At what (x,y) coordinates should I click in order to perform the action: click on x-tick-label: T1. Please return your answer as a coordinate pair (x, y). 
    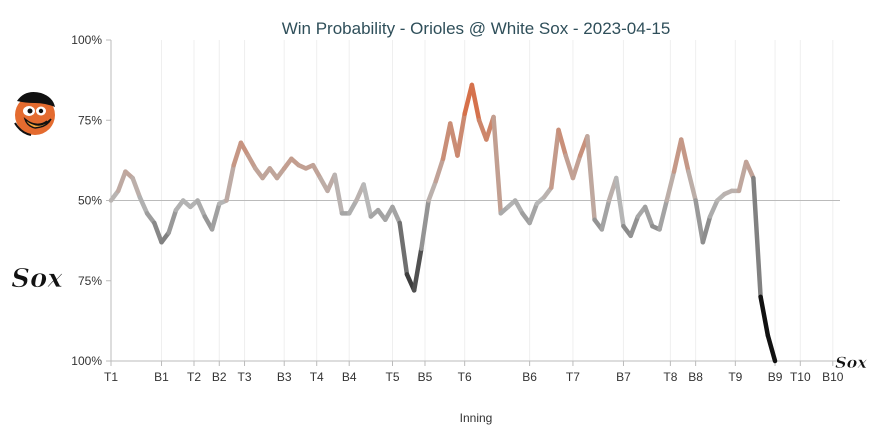
    Looking at the image, I should click on (111, 377).